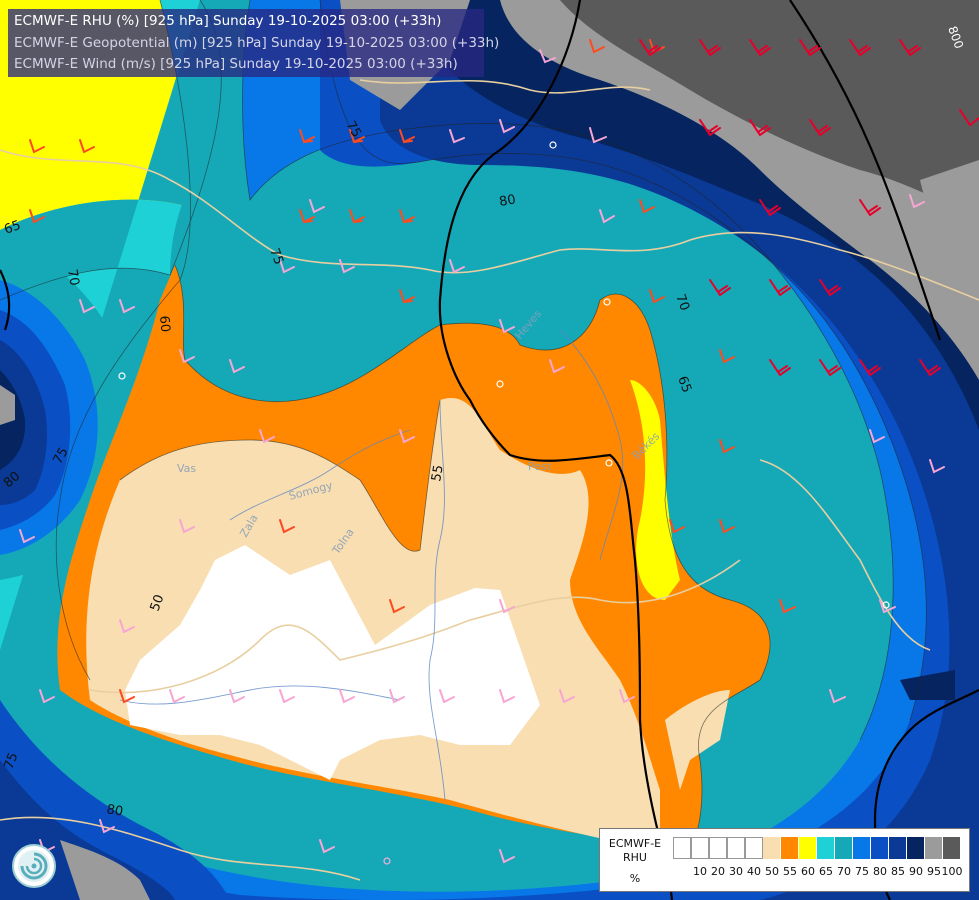 Image resolution: width=979 pixels, height=900 pixels. I want to click on contour-label-50: 50, so click(158, 603).